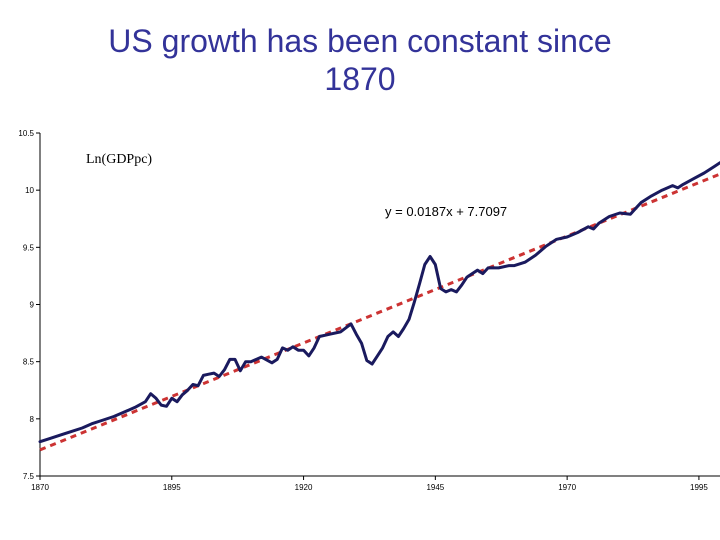  Describe the element at coordinates (360, 79) in the screenshot. I see `slide-title-line2: 1870` at that location.